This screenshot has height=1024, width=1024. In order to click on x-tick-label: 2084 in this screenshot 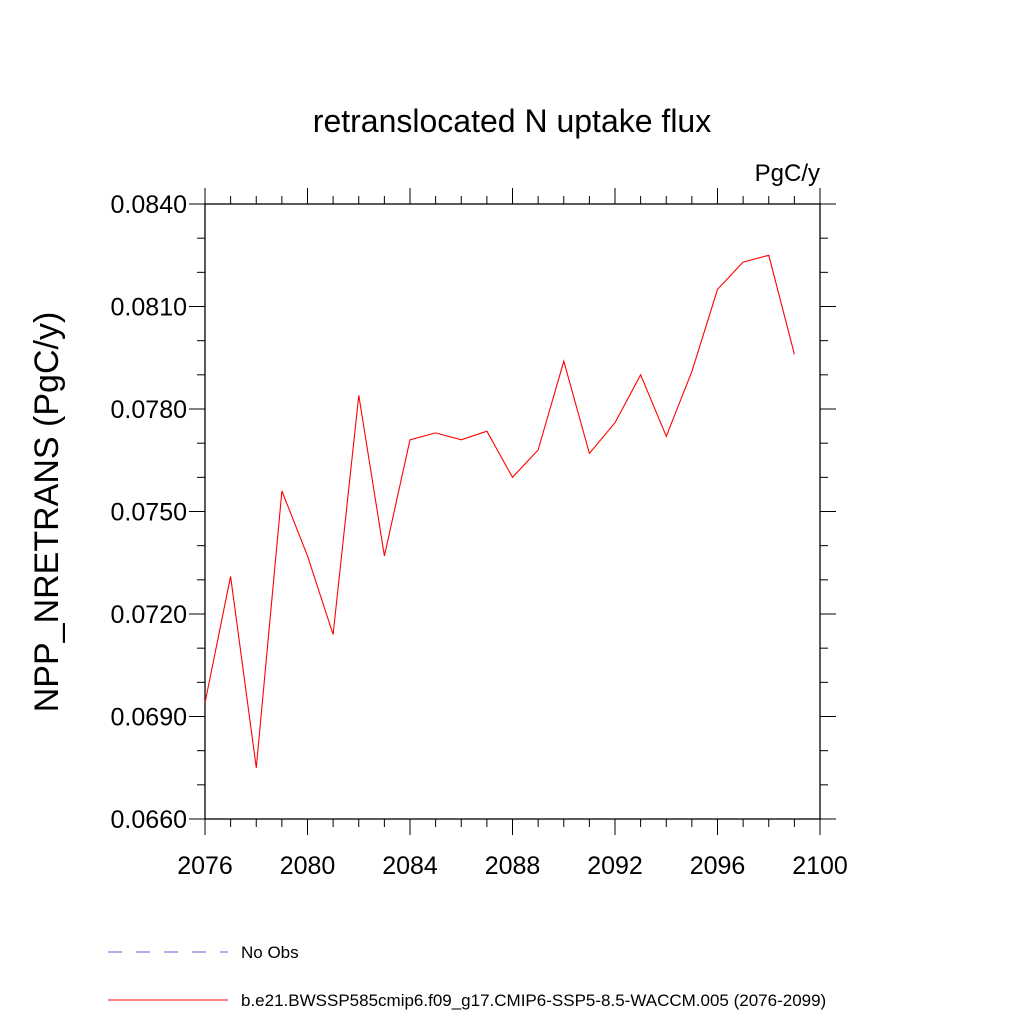, I will do `click(410, 866)`.